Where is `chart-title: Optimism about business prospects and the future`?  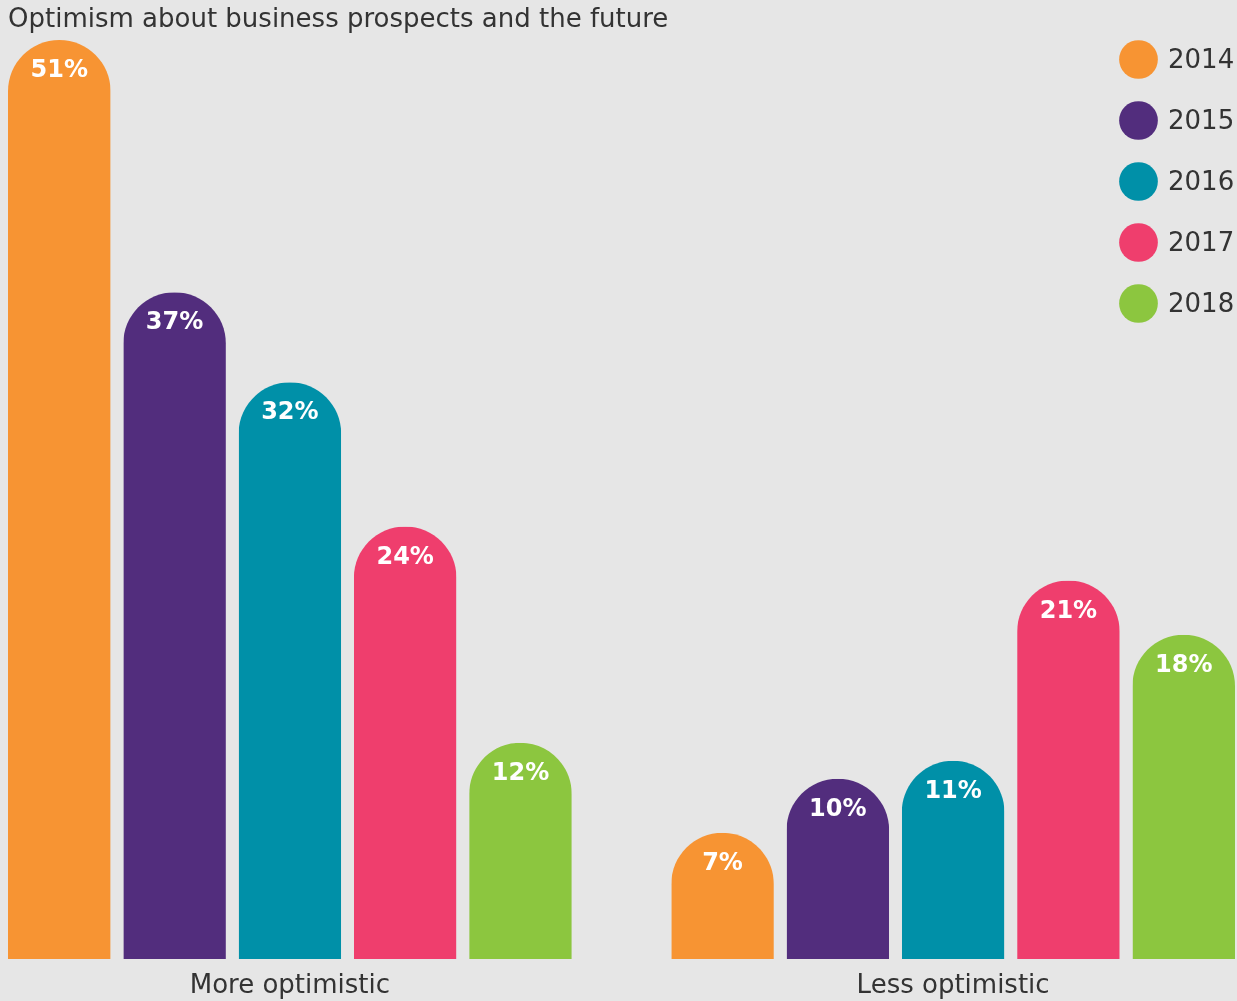
chart-title: Optimism about business prospects and the future is located at coordinates (338, 18).